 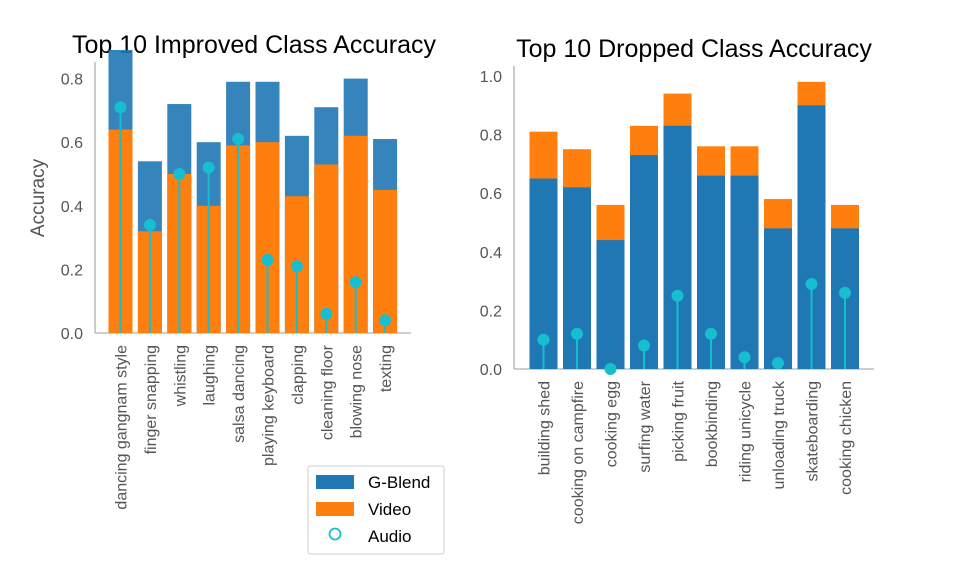 I want to click on improved-ytick-label: 0.0, so click(x=72, y=334).